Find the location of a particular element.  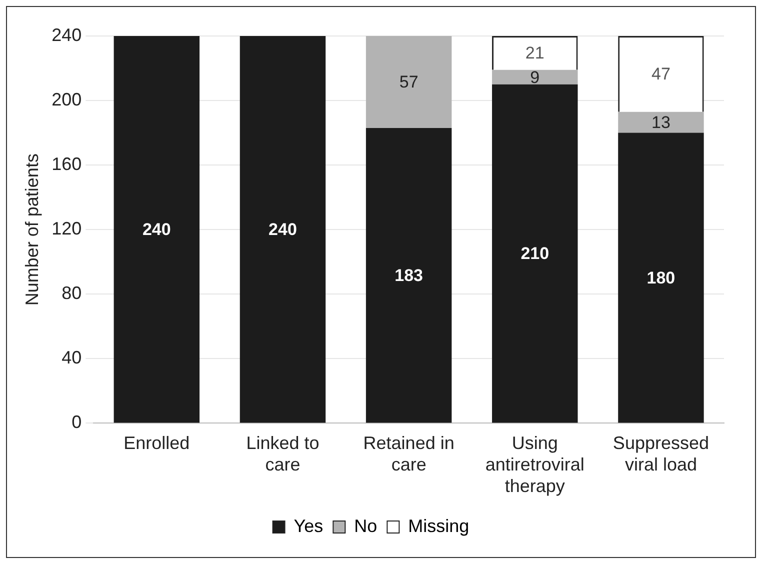

data-label: 210 is located at coordinates (535, 254).